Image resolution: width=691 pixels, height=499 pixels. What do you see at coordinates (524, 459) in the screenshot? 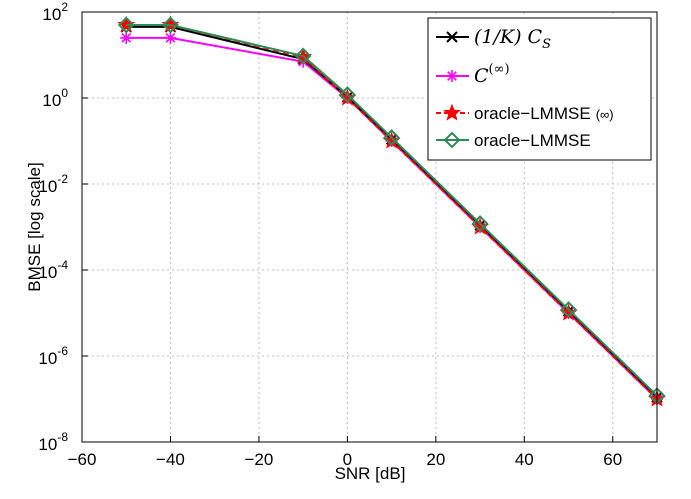
I see `x-tick-label: 40` at bounding box center [524, 459].